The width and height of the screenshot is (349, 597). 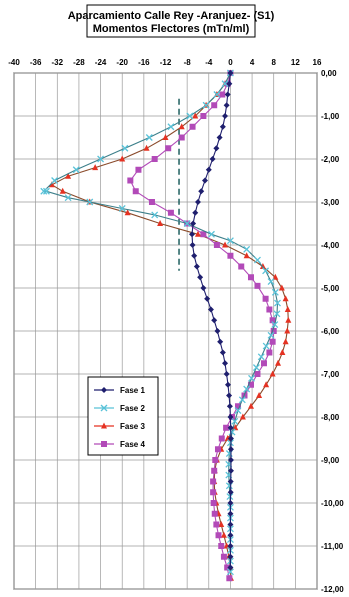 What do you see at coordinates (36, 62) in the screenshot?
I see `x-tick-label: -36` at bounding box center [36, 62].